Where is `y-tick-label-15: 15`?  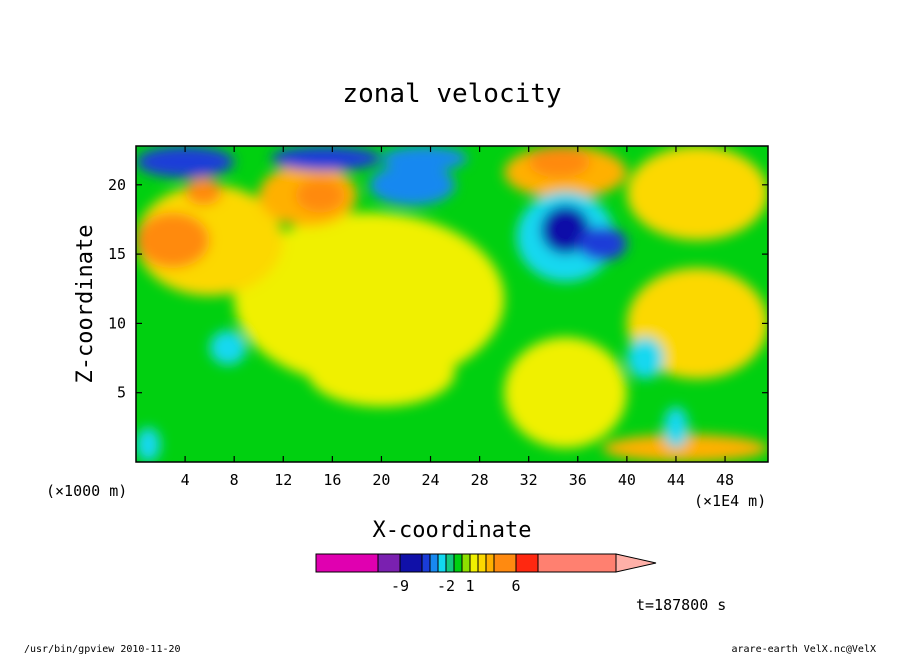
y-tick-label-15: 15 is located at coordinates (117, 254).